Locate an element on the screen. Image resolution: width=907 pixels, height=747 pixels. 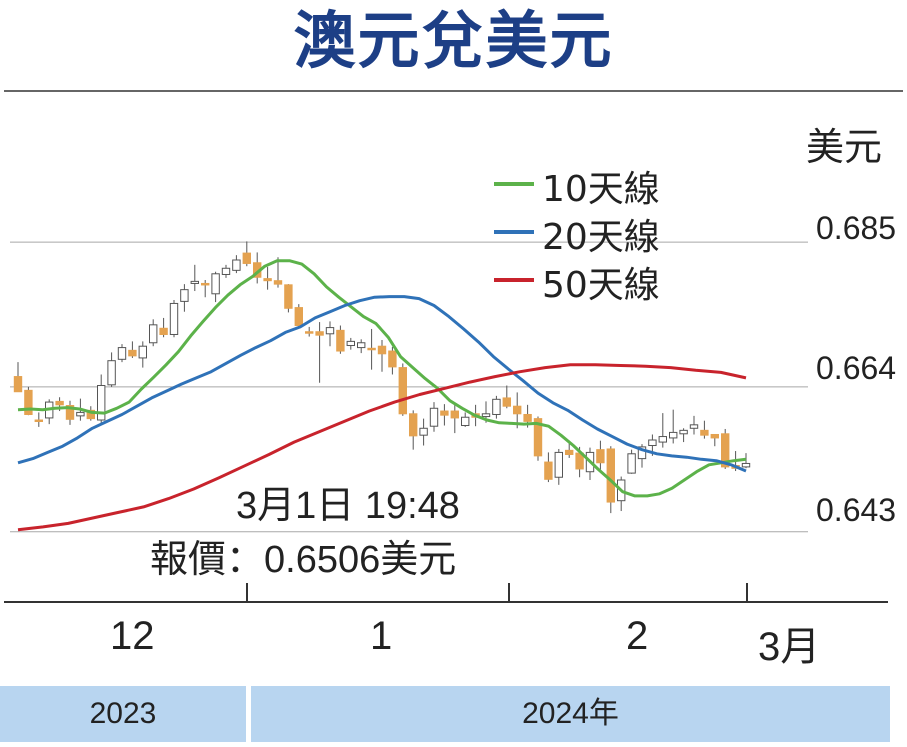
x-tick-label: 12 is located at coordinates (132, 636).